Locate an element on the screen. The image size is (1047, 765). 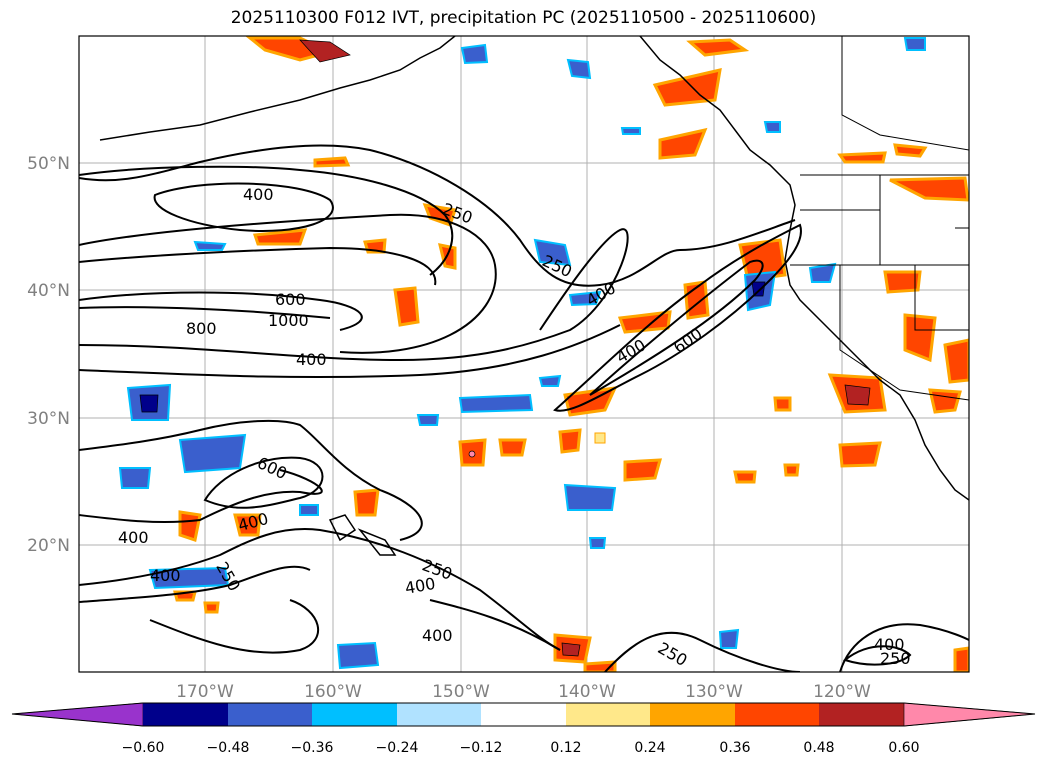
contour-label: 800 is located at coordinates (201, 328).